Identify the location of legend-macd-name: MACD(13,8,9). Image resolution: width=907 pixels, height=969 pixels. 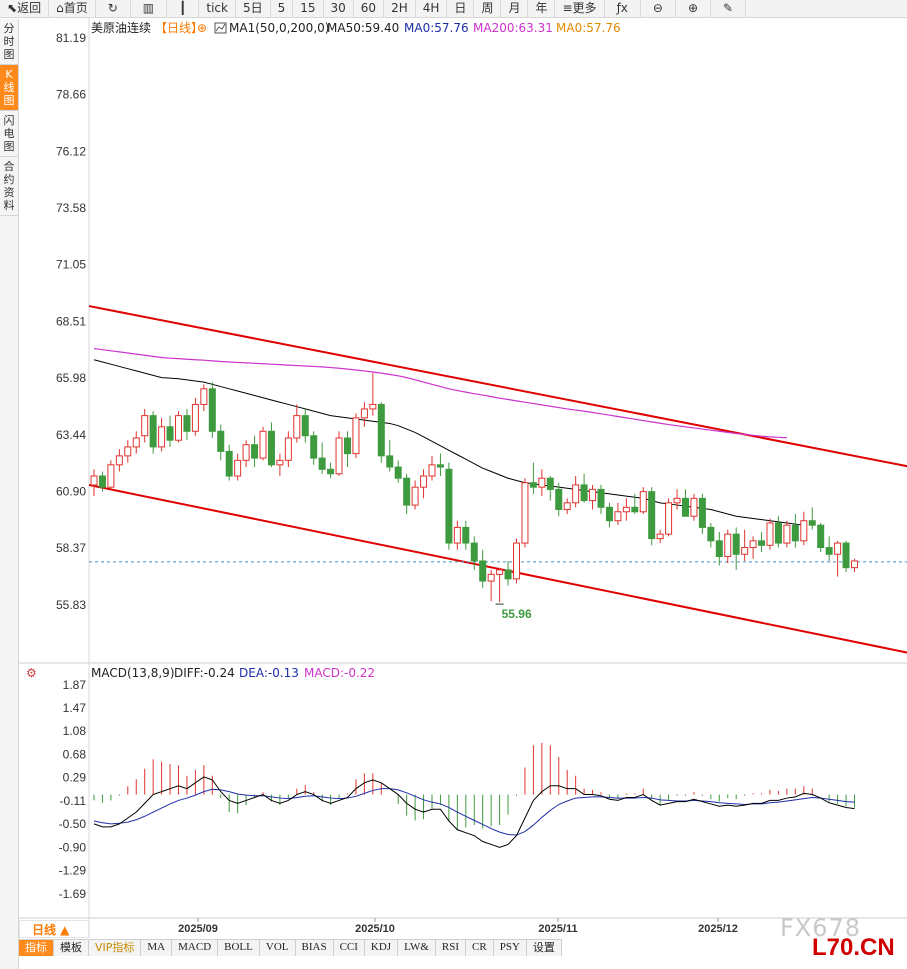
(133, 673).